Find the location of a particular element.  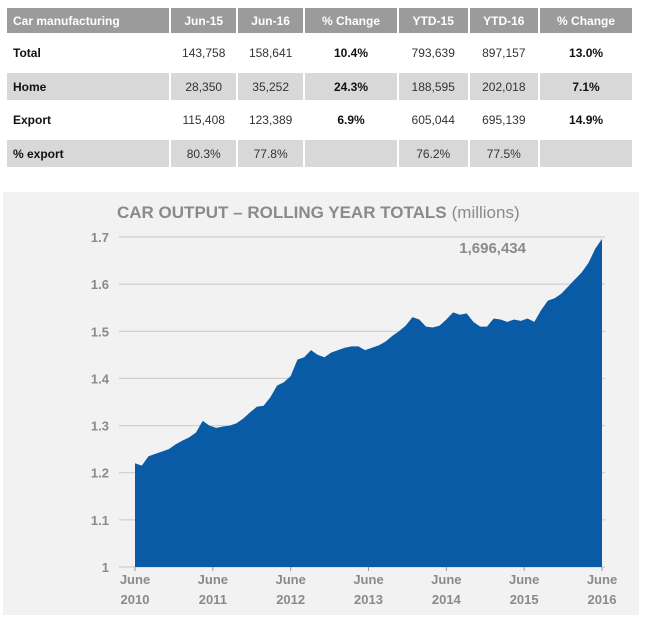

y-axis: 1.7 1.6 1.5 1.4 1.3 1.2 1.1 1 is located at coordinates (100, 402).